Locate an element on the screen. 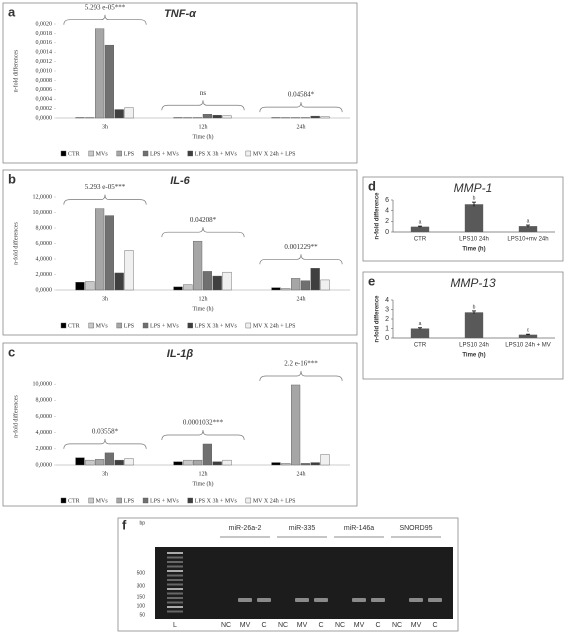 This screenshot has width=567, height=634. y-tick-label: 0,0012 is located at coordinates (44, 62).